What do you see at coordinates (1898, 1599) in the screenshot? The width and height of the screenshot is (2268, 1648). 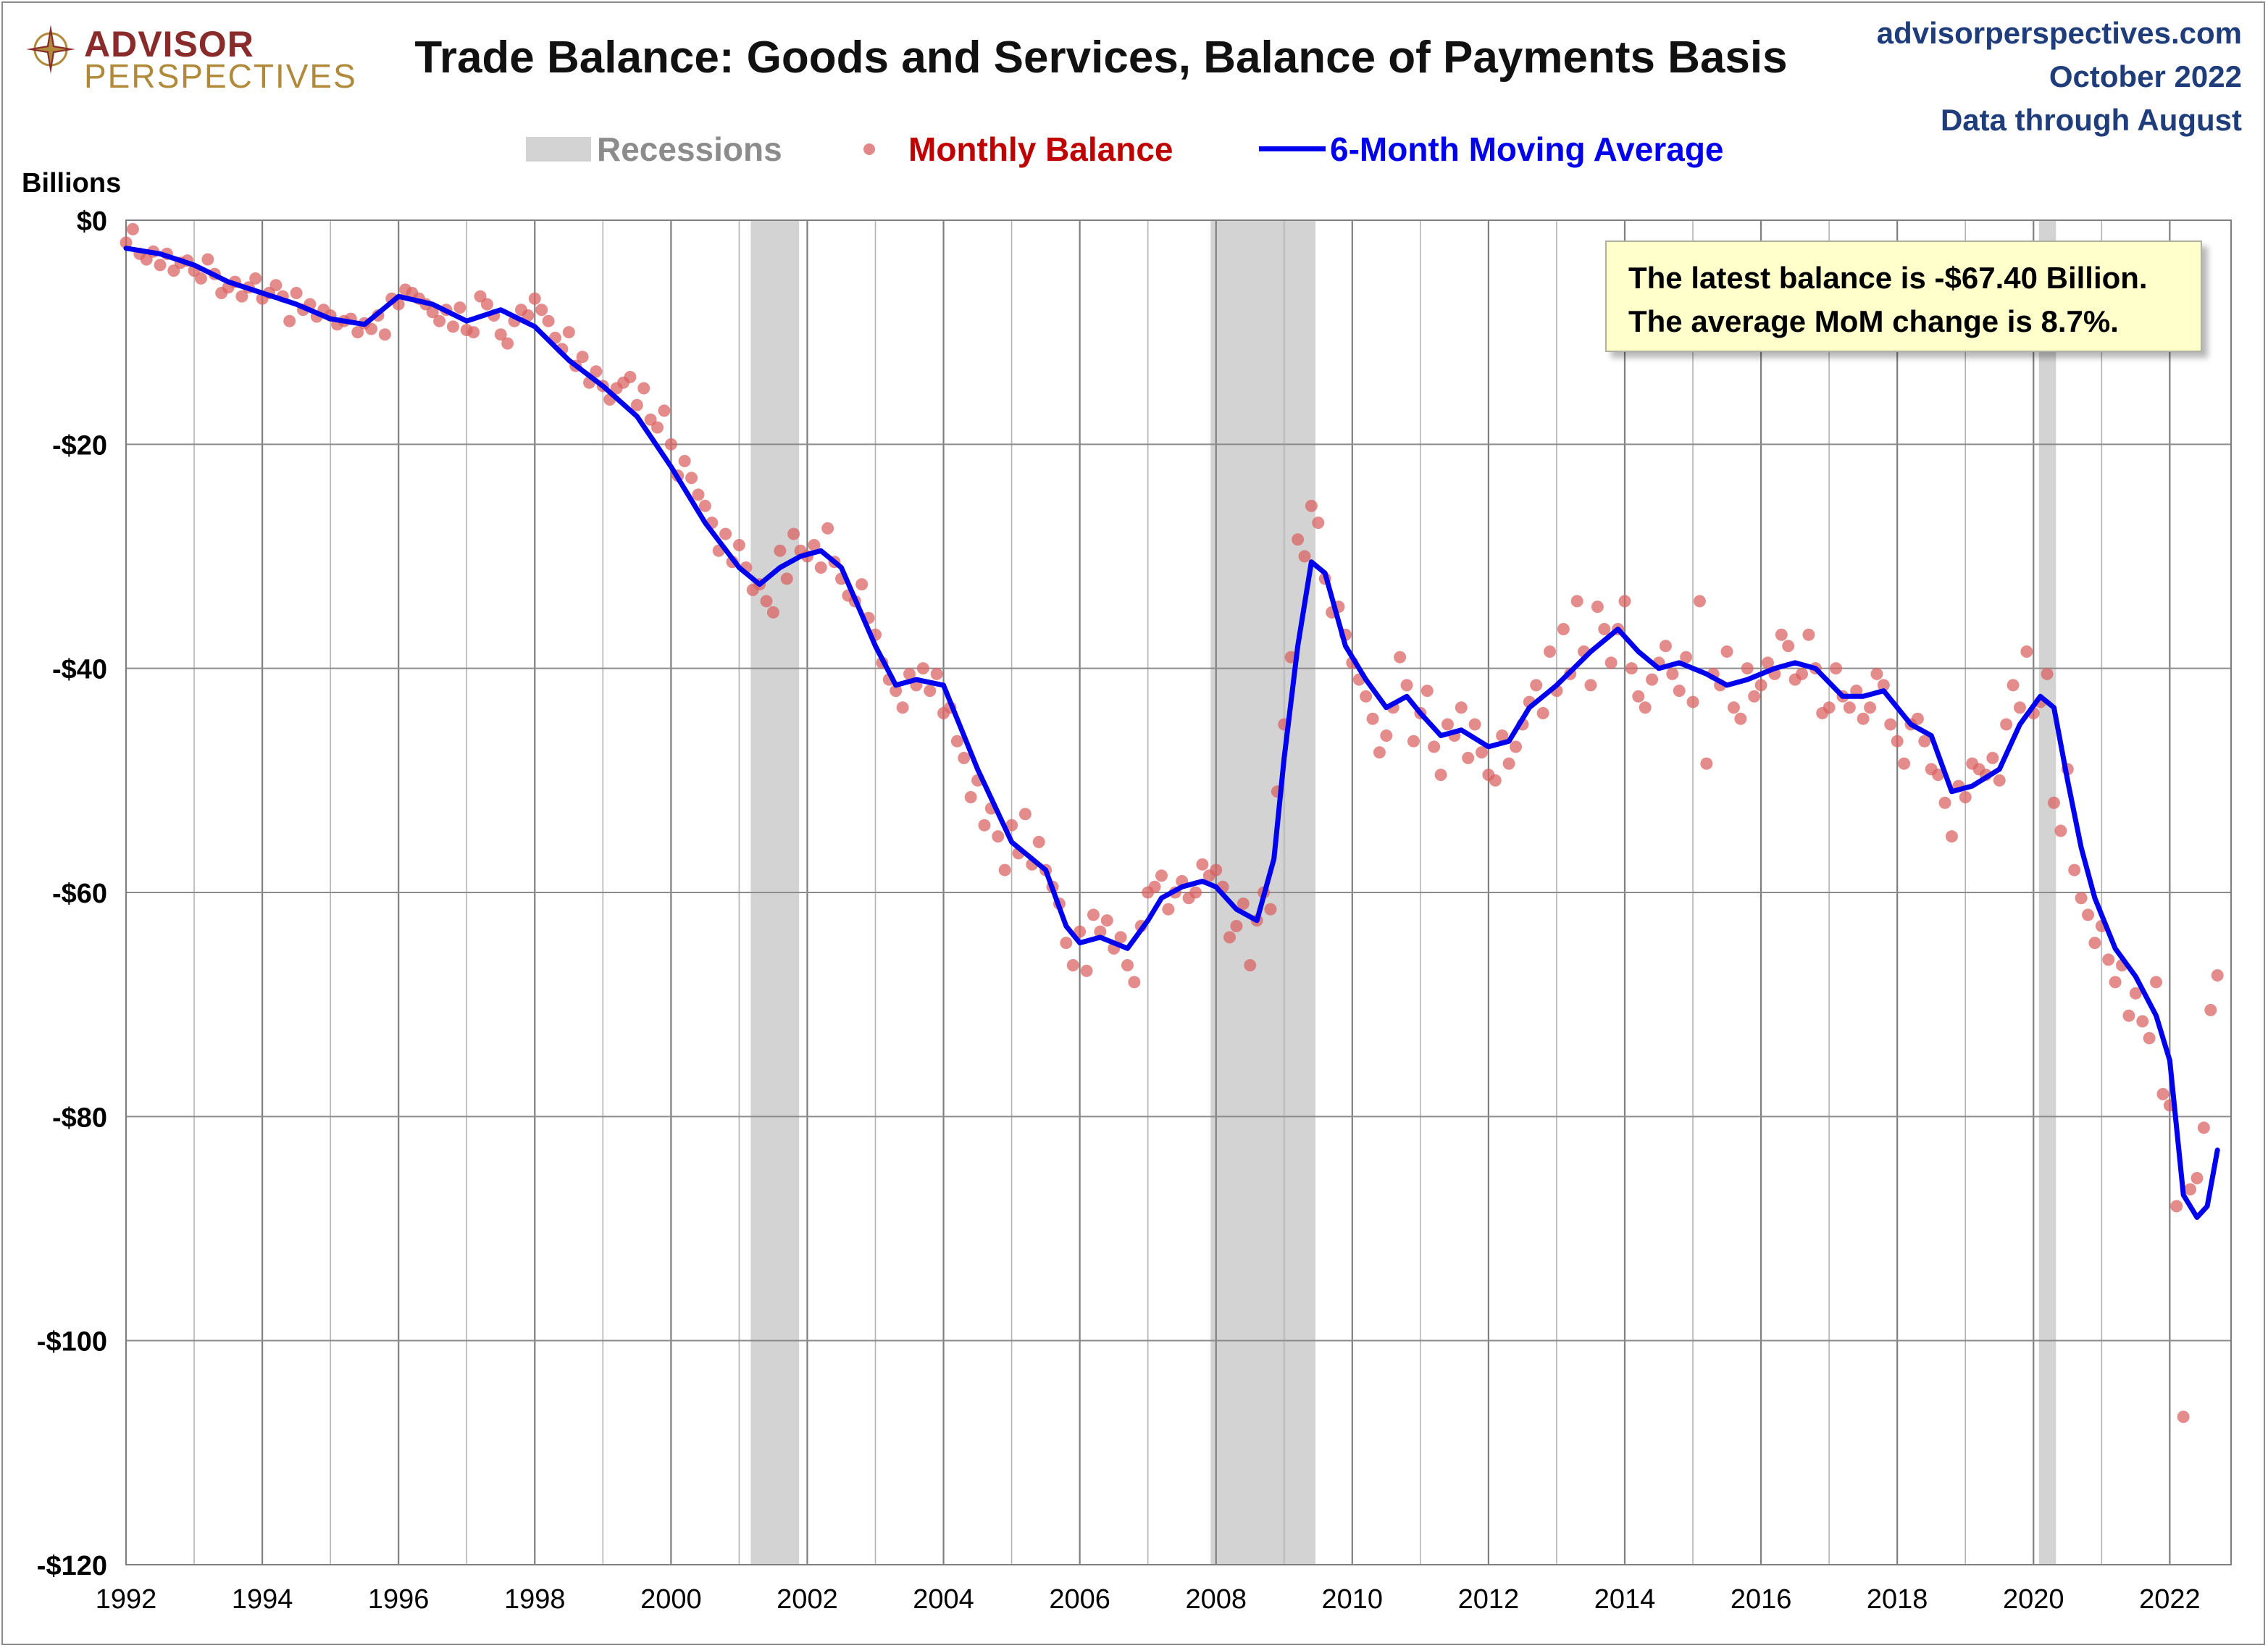 I see `x-tick-label: 2018` at bounding box center [1898, 1599].